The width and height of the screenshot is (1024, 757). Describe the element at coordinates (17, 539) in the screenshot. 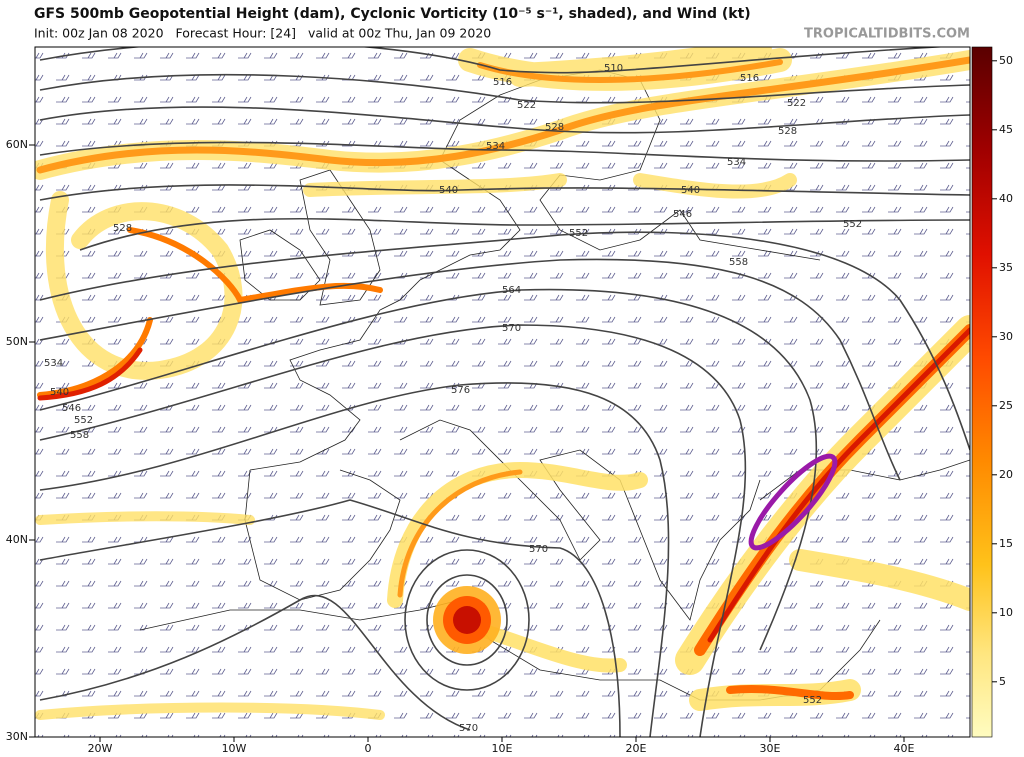

I see `lat-label: 40N` at that location.